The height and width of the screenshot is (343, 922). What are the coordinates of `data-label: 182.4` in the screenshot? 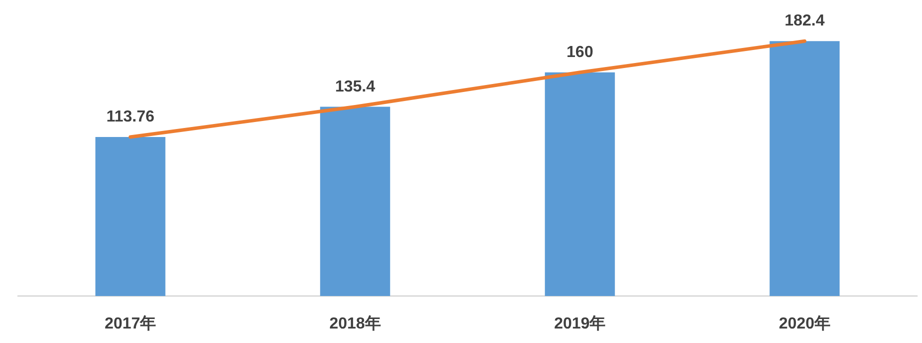 It's located at (804, 21).